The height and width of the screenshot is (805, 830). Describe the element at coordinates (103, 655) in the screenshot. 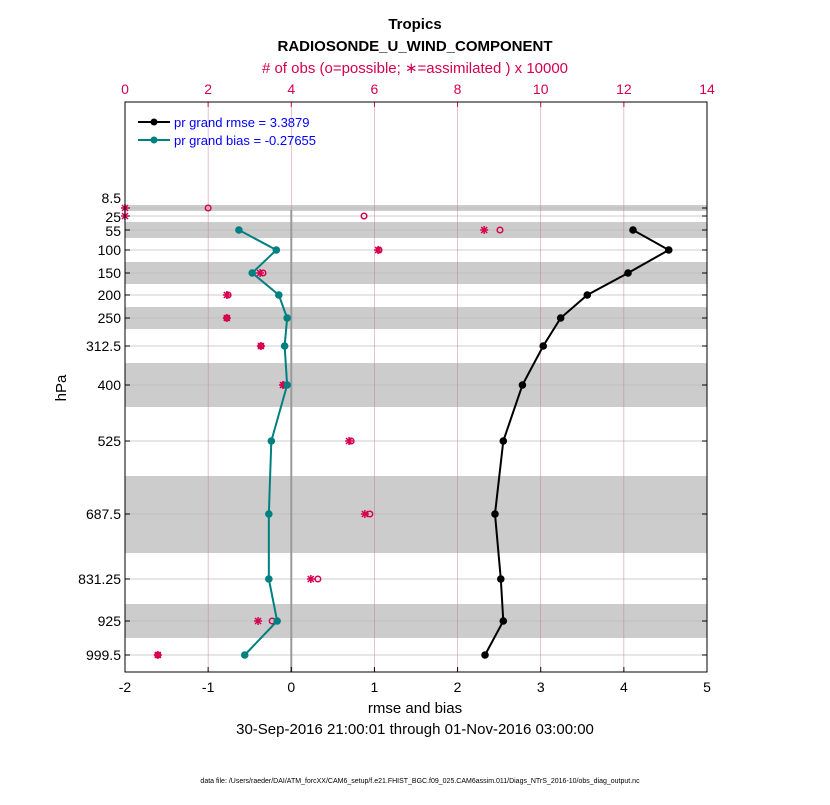

I see `y-tick-label: 999.5` at that location.